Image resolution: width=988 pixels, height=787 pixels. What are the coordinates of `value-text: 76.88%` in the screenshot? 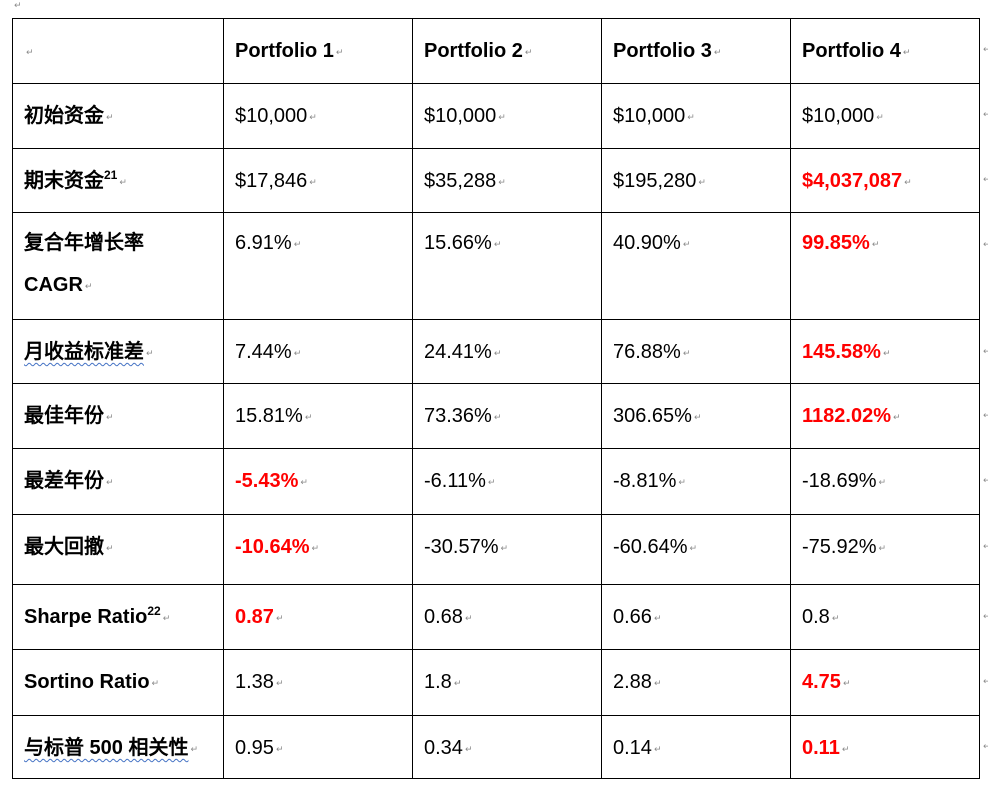 It's located at (647, 352).